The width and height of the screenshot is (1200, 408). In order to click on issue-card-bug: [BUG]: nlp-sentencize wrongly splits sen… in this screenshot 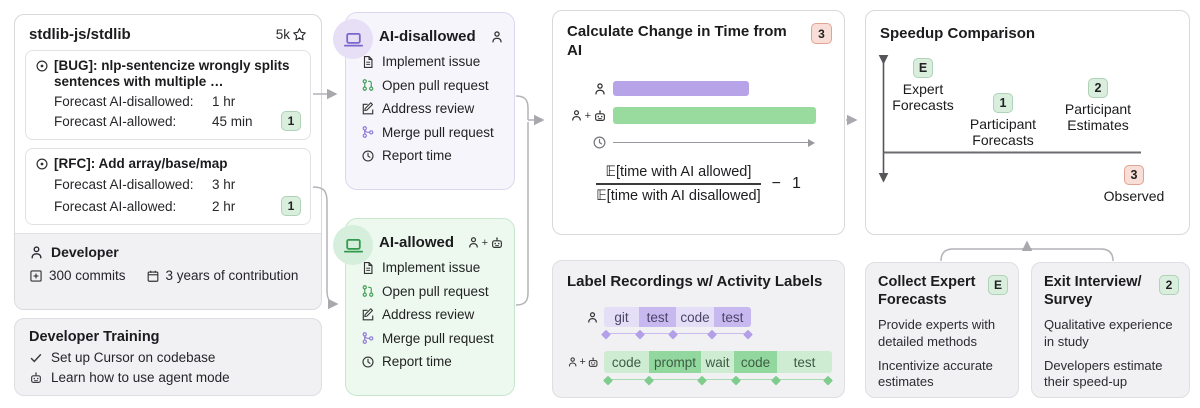, I will do `click(168, 95)`.